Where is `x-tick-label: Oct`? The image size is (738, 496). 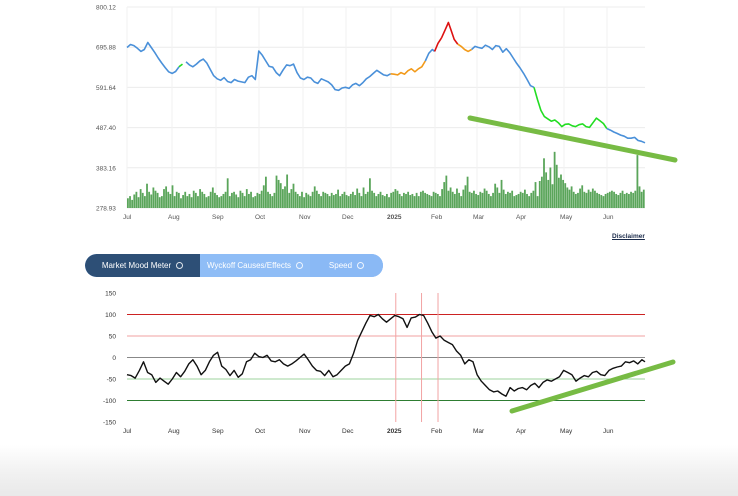
x-tick-label: Oct is located at coordinates (260, 431).